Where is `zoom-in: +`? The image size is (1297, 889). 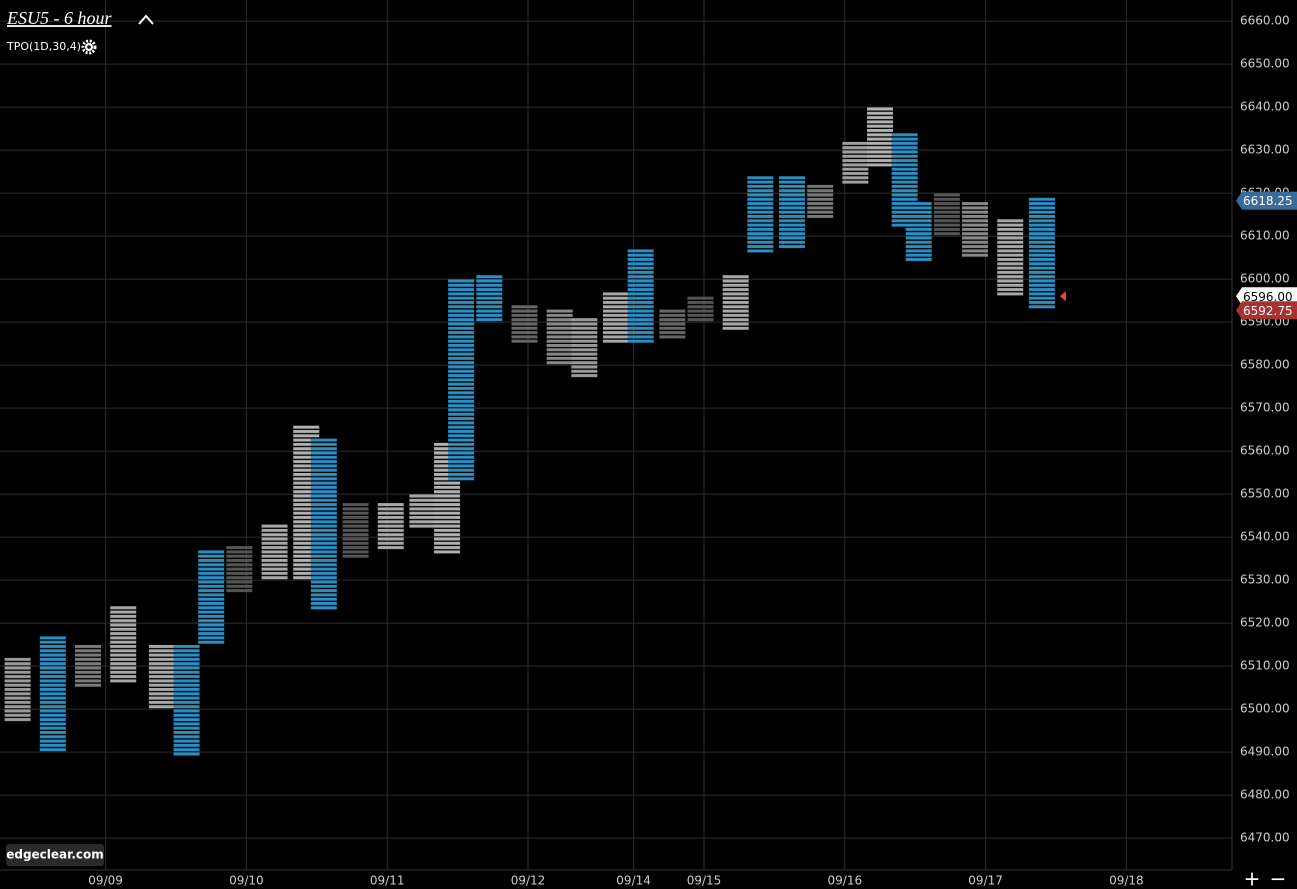 zoom-in: + is located at coordinates (1252, 878).